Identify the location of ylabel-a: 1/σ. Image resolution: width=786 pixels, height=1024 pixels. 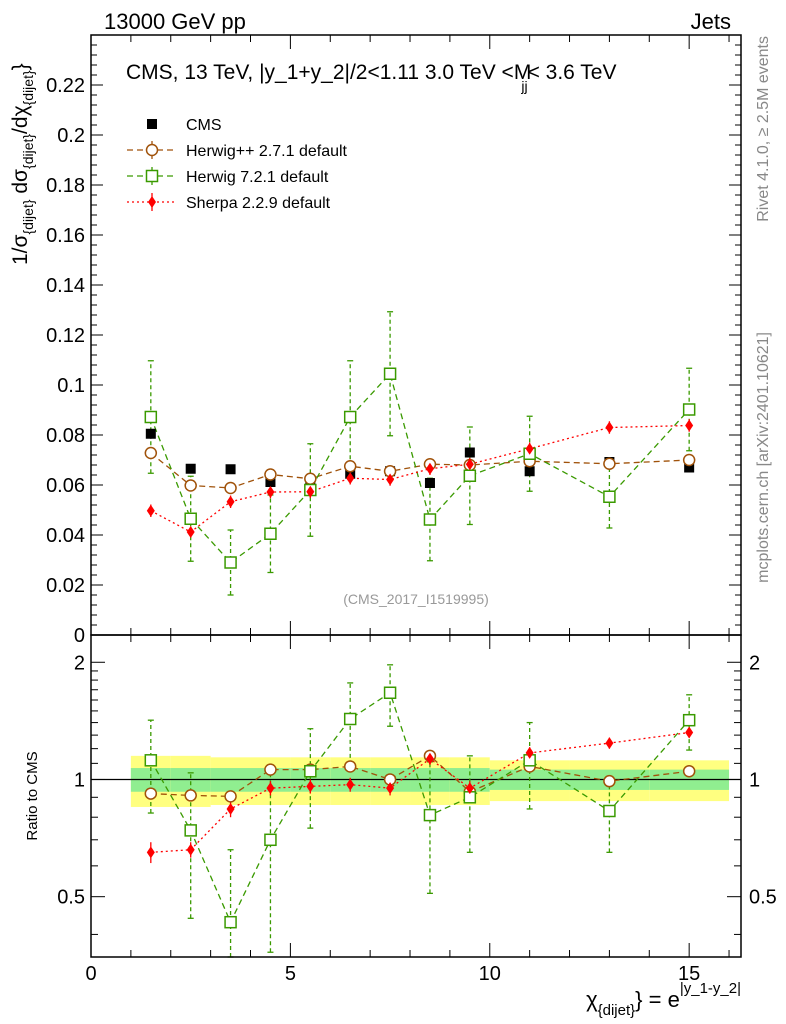
(20, 249).